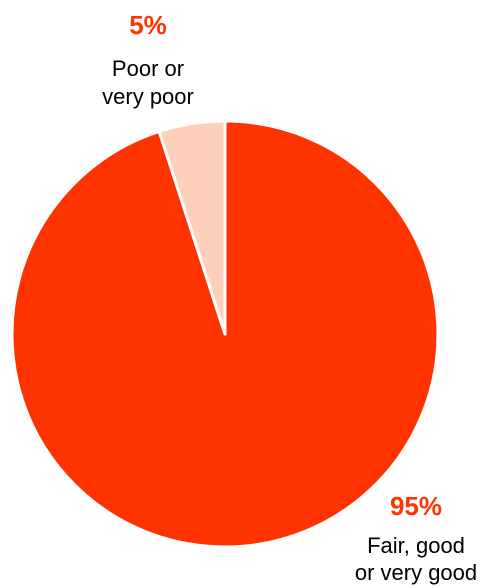  Describe the element at coordinates (416, 545) in the screenshot. I see `slice-0-label-line-1: Fair, good` at that location.